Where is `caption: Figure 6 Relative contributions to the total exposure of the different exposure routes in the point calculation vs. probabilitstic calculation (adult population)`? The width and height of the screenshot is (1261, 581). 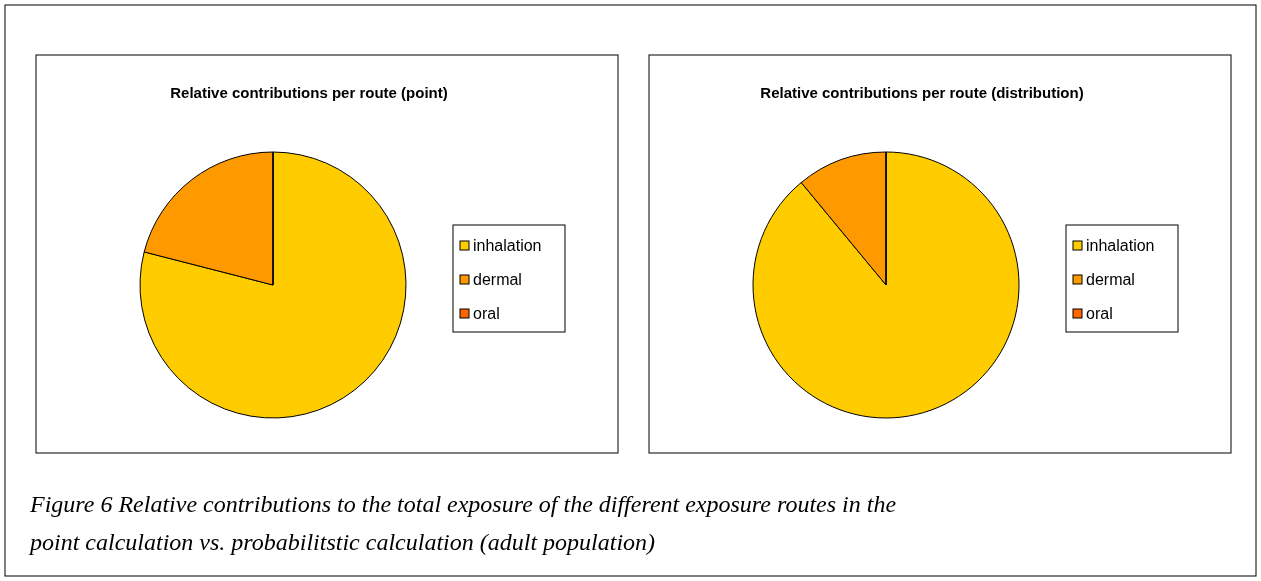
caption: Figure 6 Relative contributions to the total exposure of the different exposure routes in the point calculation vs. probabilitstic calculation (adult population) is located at coordinates (462, 523).